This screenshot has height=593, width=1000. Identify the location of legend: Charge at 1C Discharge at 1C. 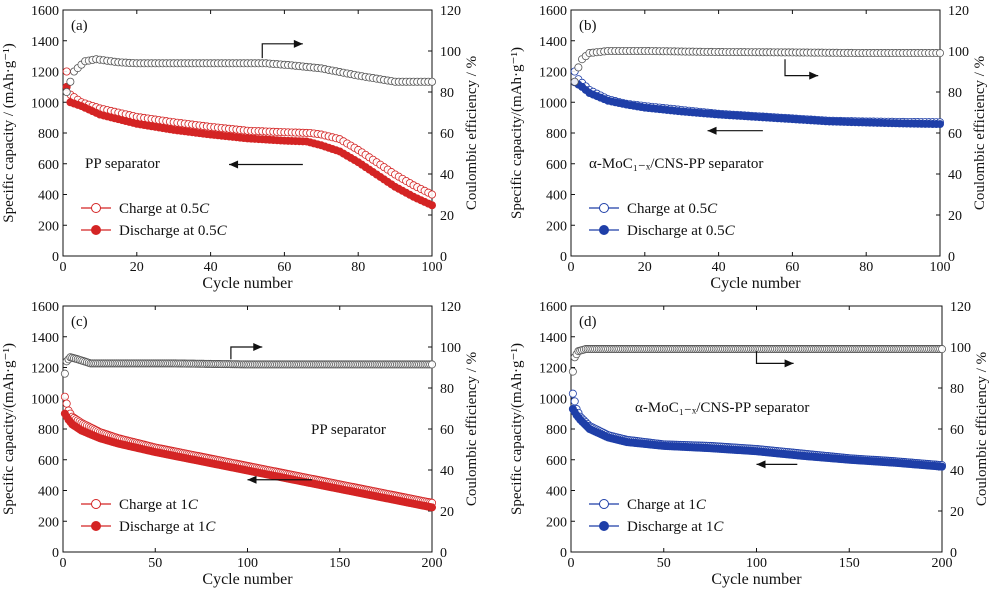
(656, 516).